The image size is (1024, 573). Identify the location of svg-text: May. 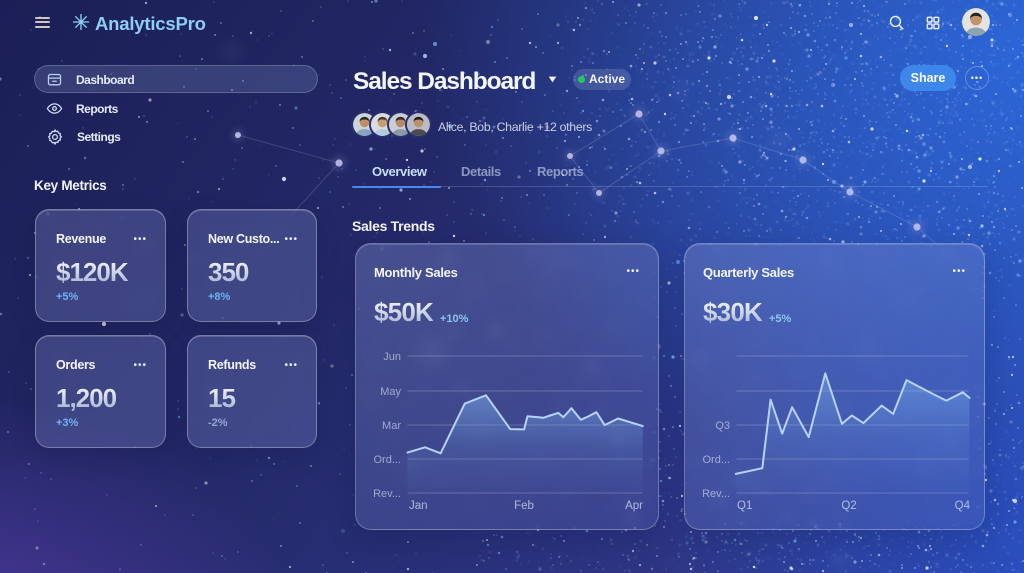
(390, 392).